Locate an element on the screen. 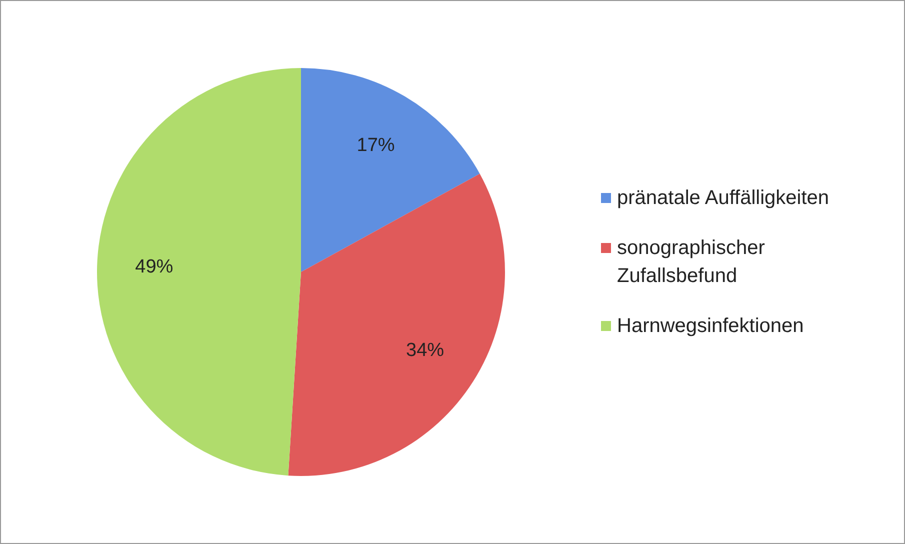  data-label: 17% is located at coordinates (375, 145).